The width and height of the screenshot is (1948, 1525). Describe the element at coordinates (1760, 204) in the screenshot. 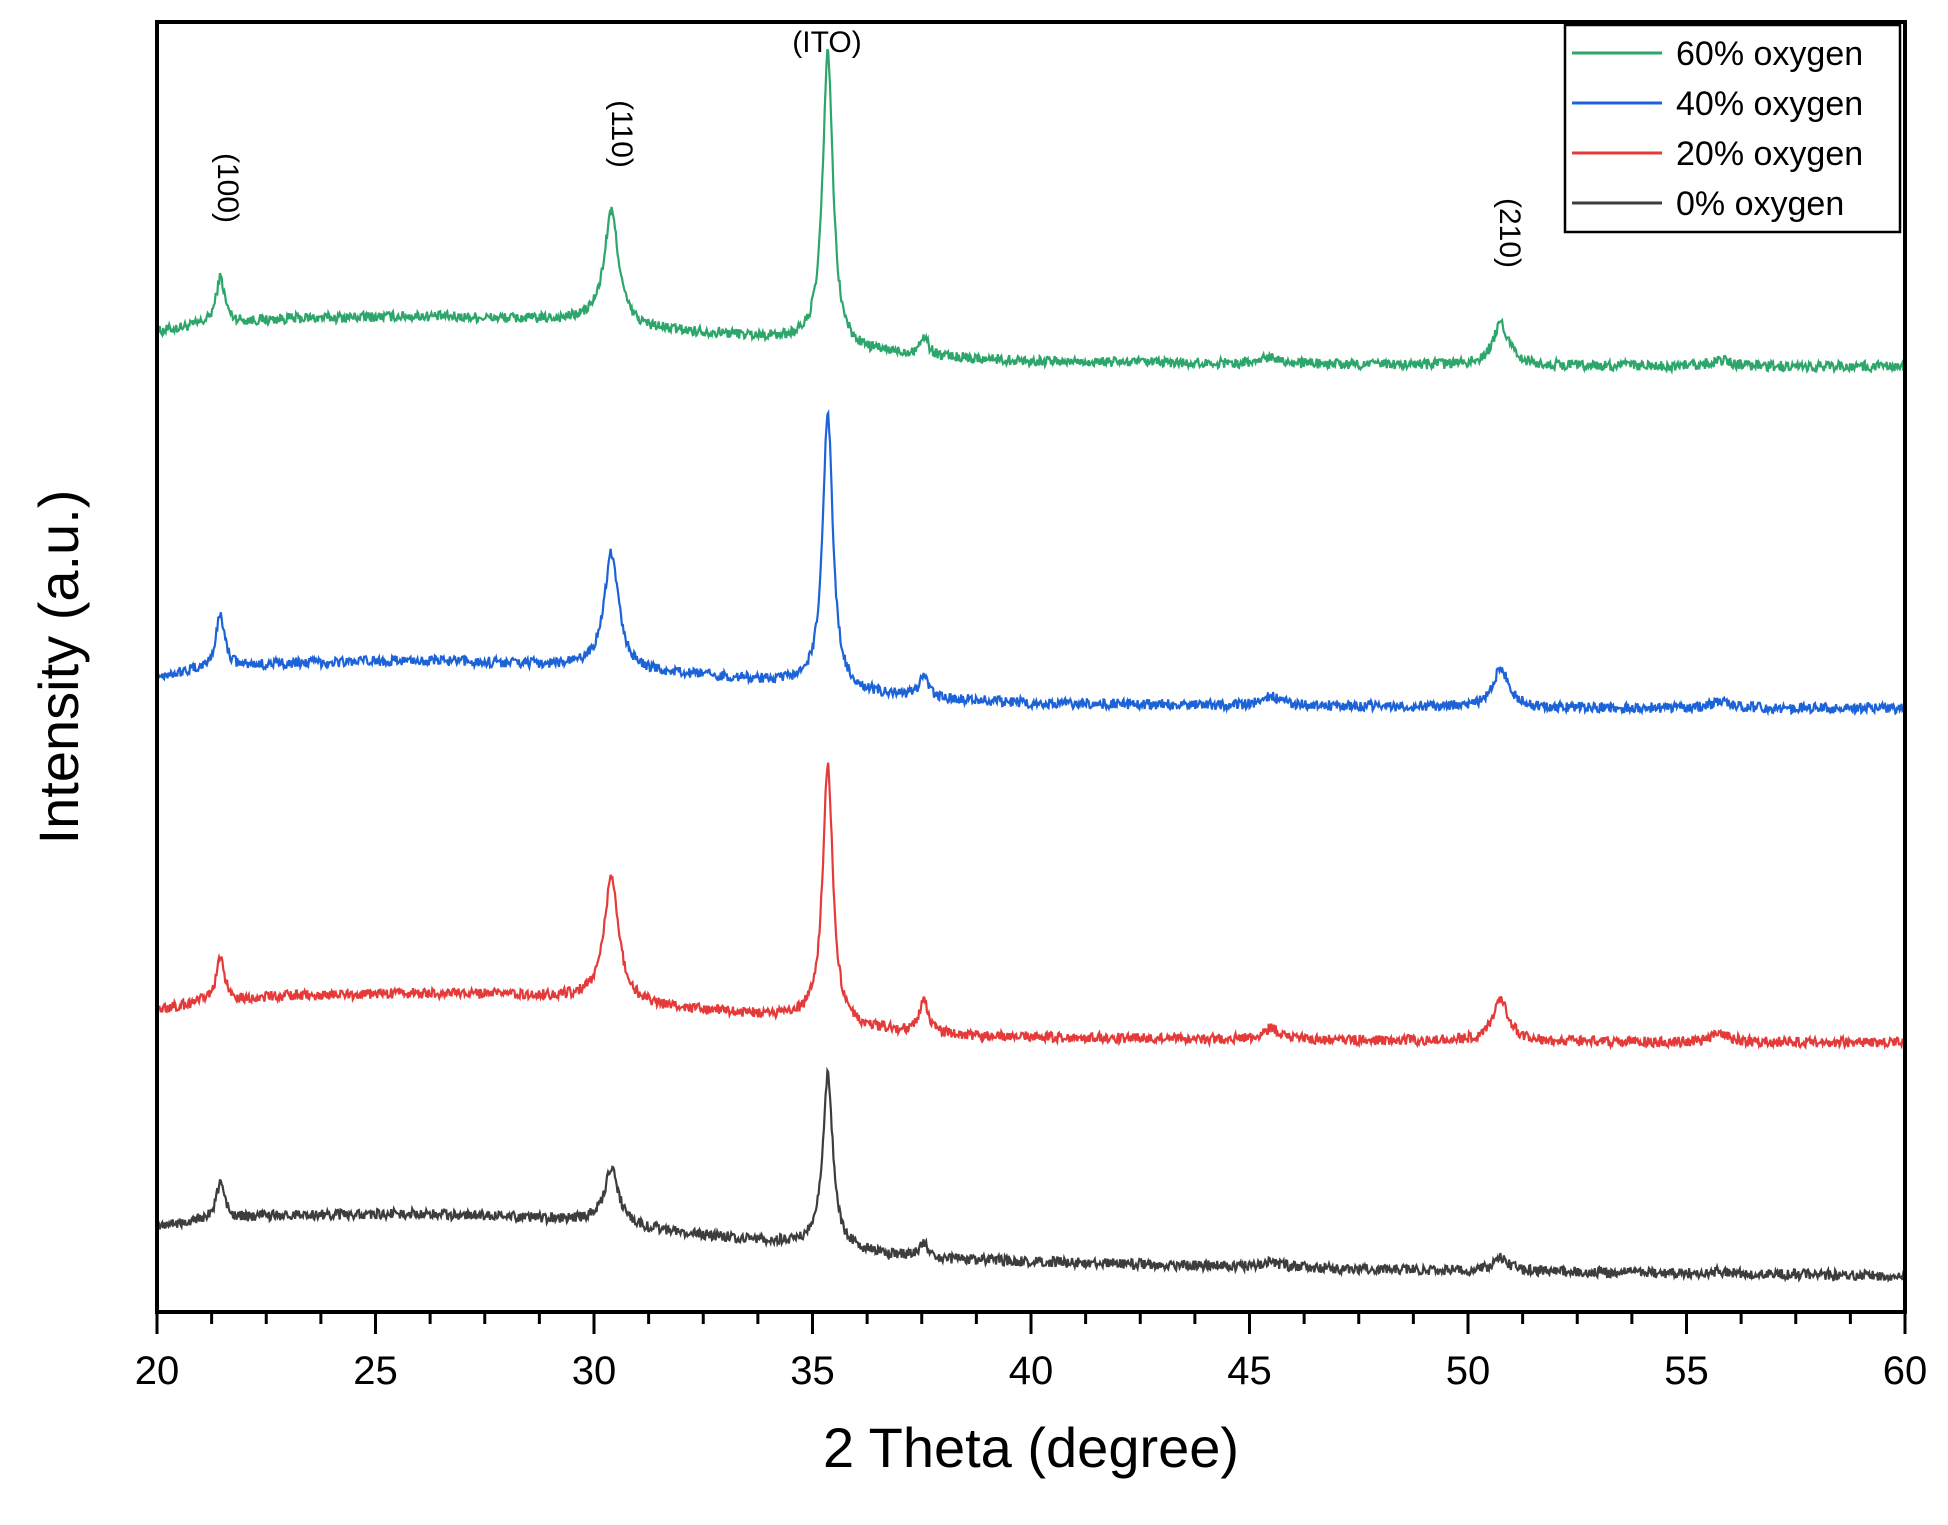

I see `legend-label: 0% oxygen` at that location.